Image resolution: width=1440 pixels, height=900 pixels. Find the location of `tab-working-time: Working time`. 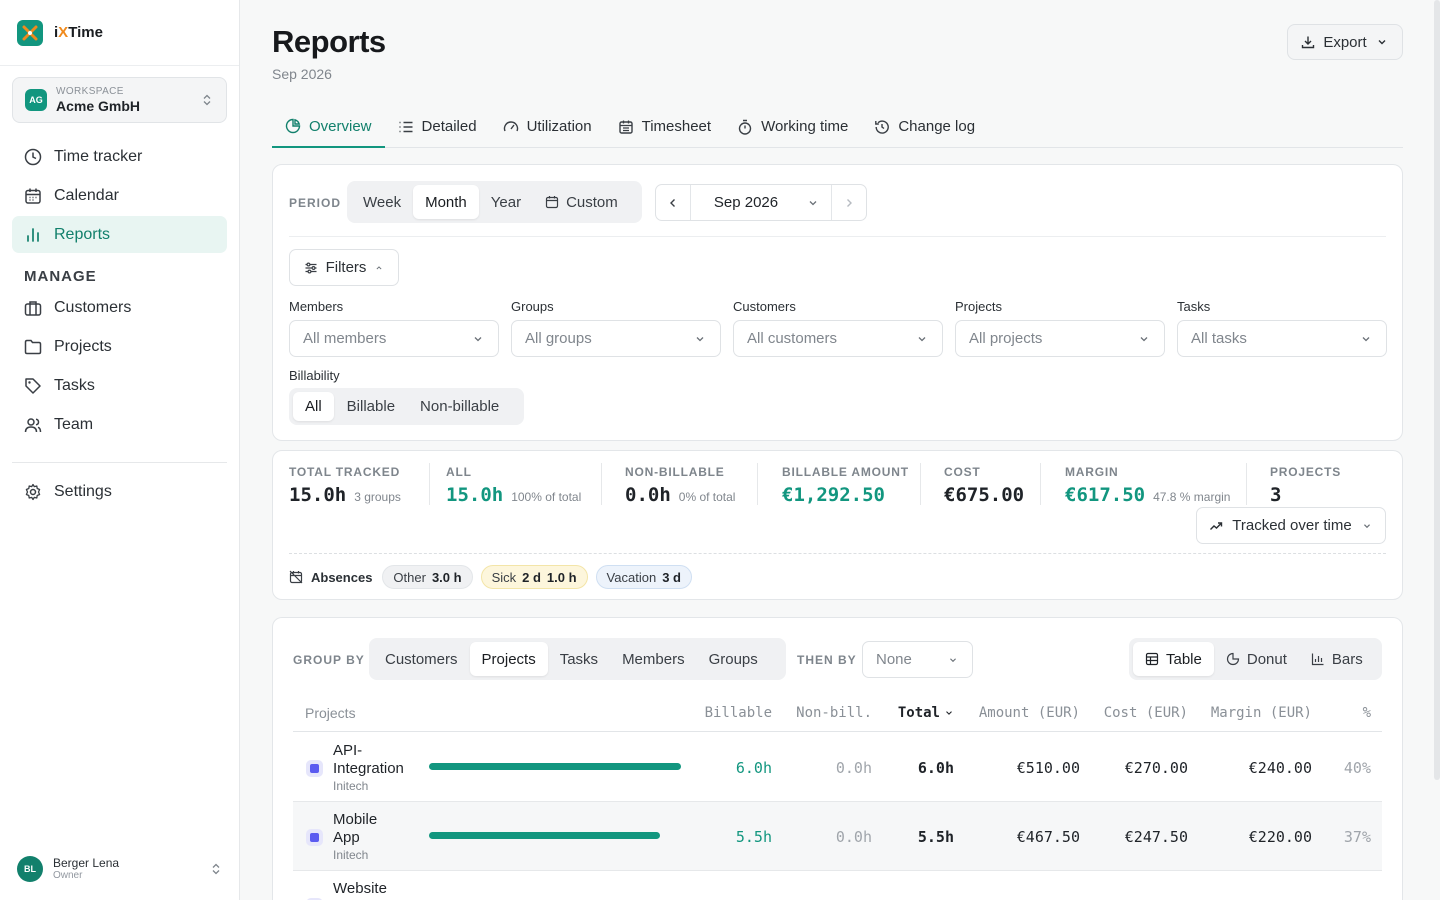

tab-working-time: Working time is located at coordinates (792, 126).